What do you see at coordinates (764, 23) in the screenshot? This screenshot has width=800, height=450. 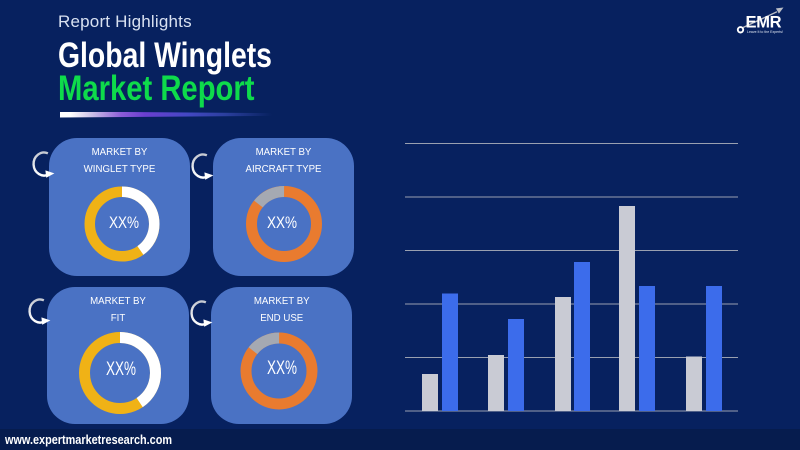 I see `svg-text: EMR` at bounding box center [764, 23].